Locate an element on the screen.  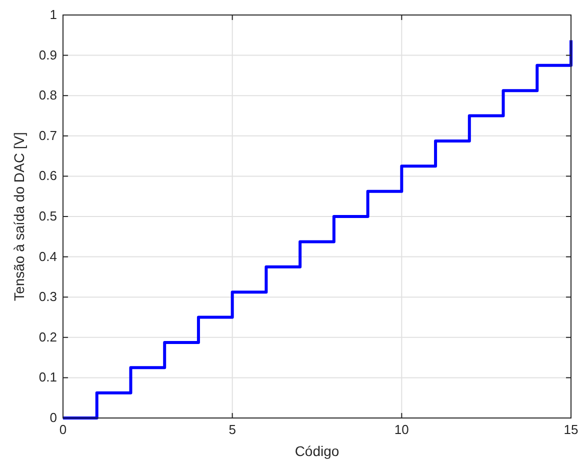
y-tick-label: 0.1 is located at coordinates (47, 377).